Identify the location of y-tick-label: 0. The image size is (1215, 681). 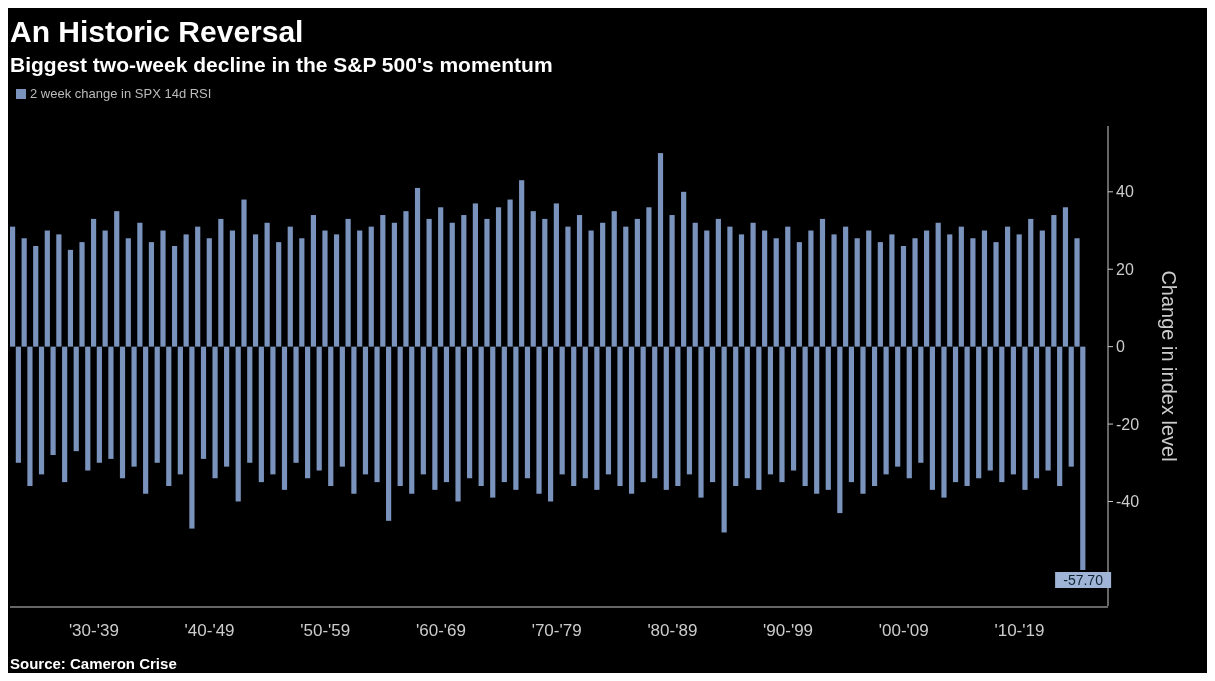
(1120, 347).